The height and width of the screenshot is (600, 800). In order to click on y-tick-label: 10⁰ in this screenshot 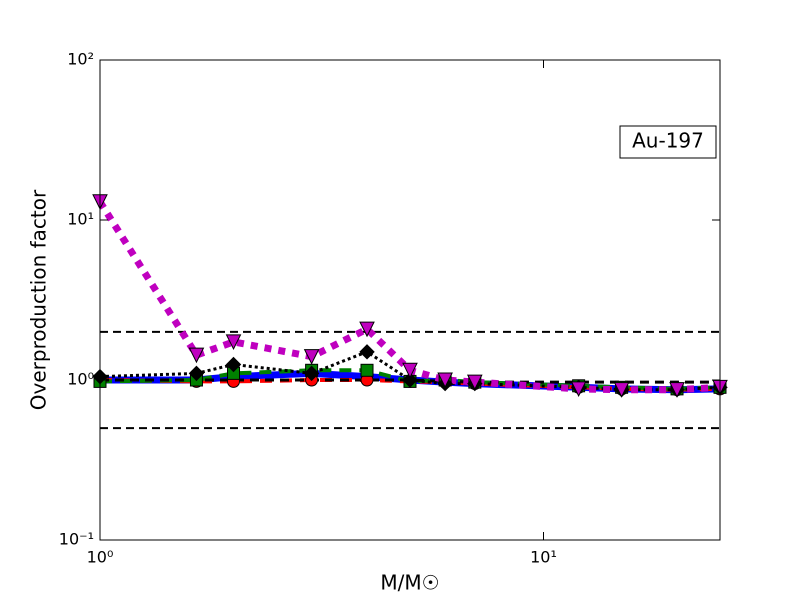, I will do `click(80, 379)`.